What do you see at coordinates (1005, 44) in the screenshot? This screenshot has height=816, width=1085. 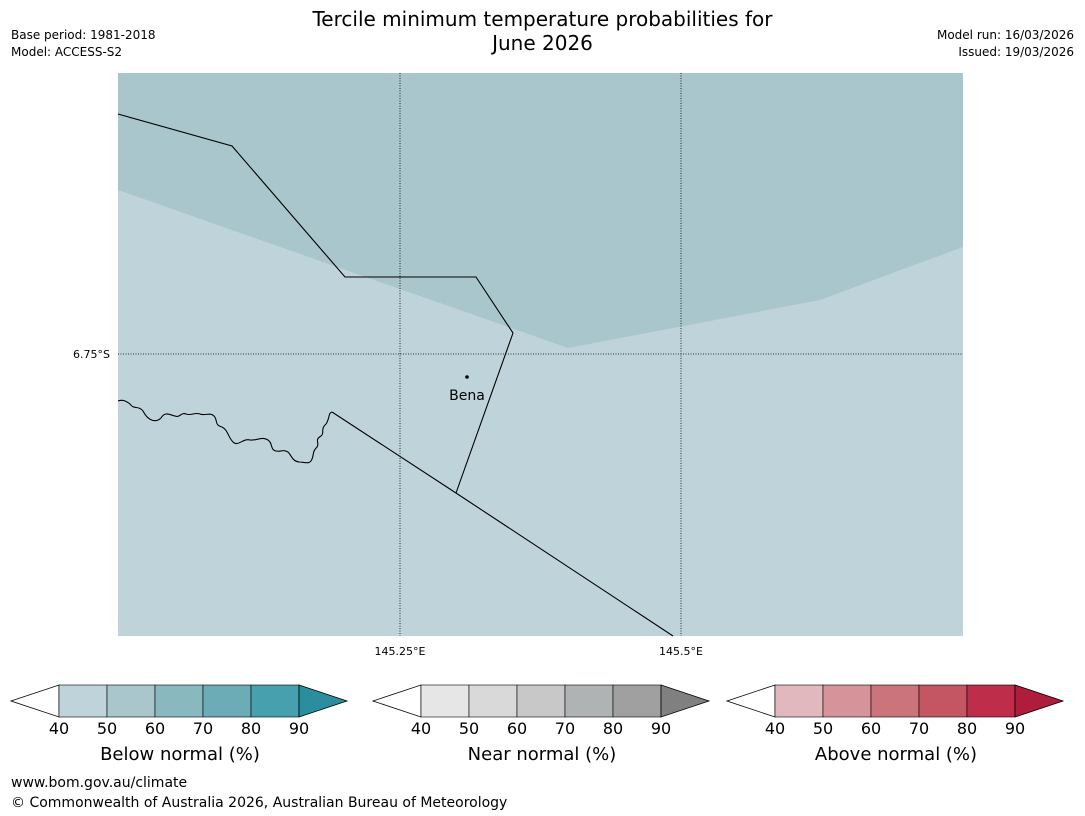 I see `meta-right: Model run: 16/03/2026 Issued: 19/03/2026` at bounding box center [1005, 44].